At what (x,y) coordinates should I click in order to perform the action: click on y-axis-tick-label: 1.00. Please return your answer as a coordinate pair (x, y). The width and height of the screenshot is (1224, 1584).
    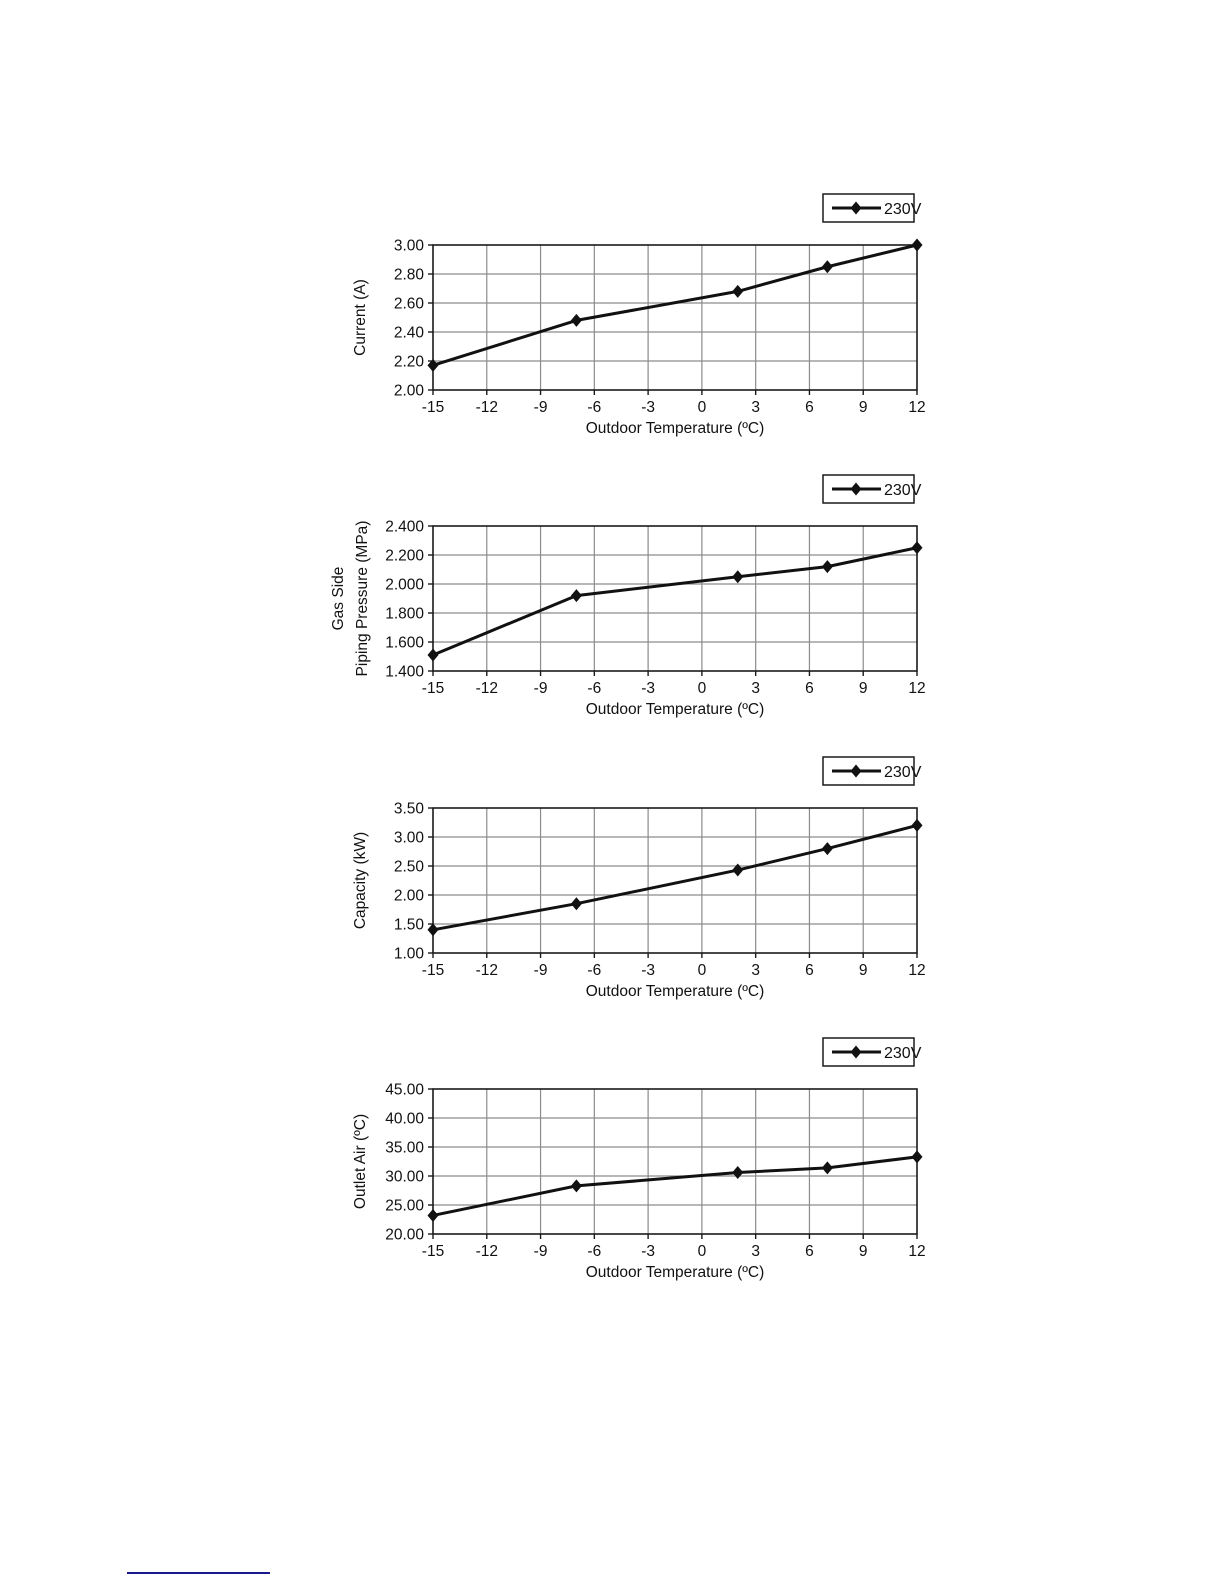
    Looking at the image, I should click on (409, 954).